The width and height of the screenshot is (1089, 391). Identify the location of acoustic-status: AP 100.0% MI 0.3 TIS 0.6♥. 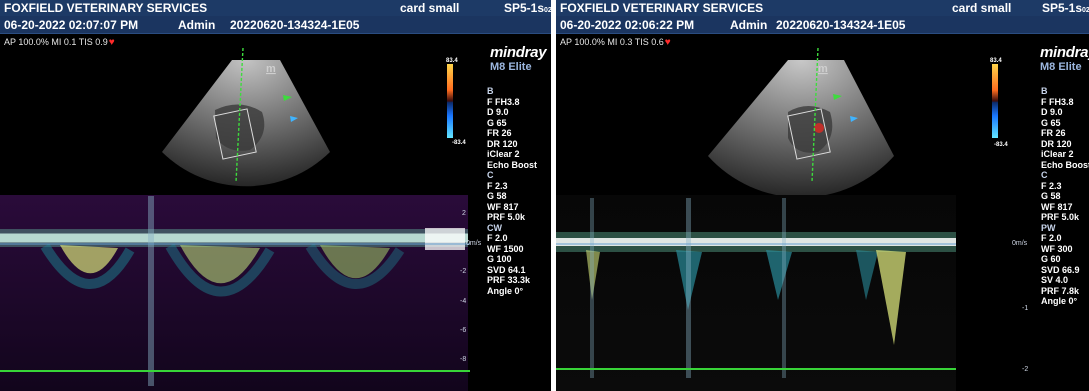
(615, 42).